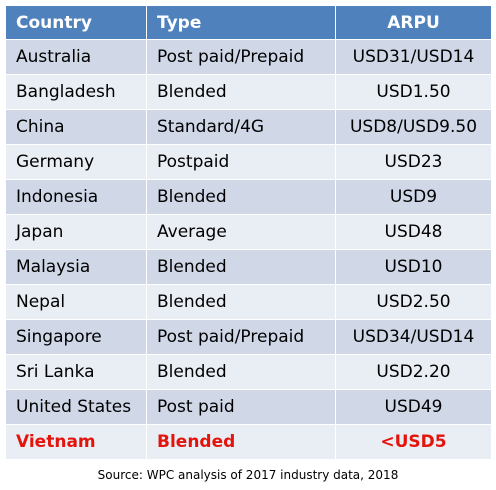  I want to click on table-row: Indonesia Blended USD9, so click(248, 197).